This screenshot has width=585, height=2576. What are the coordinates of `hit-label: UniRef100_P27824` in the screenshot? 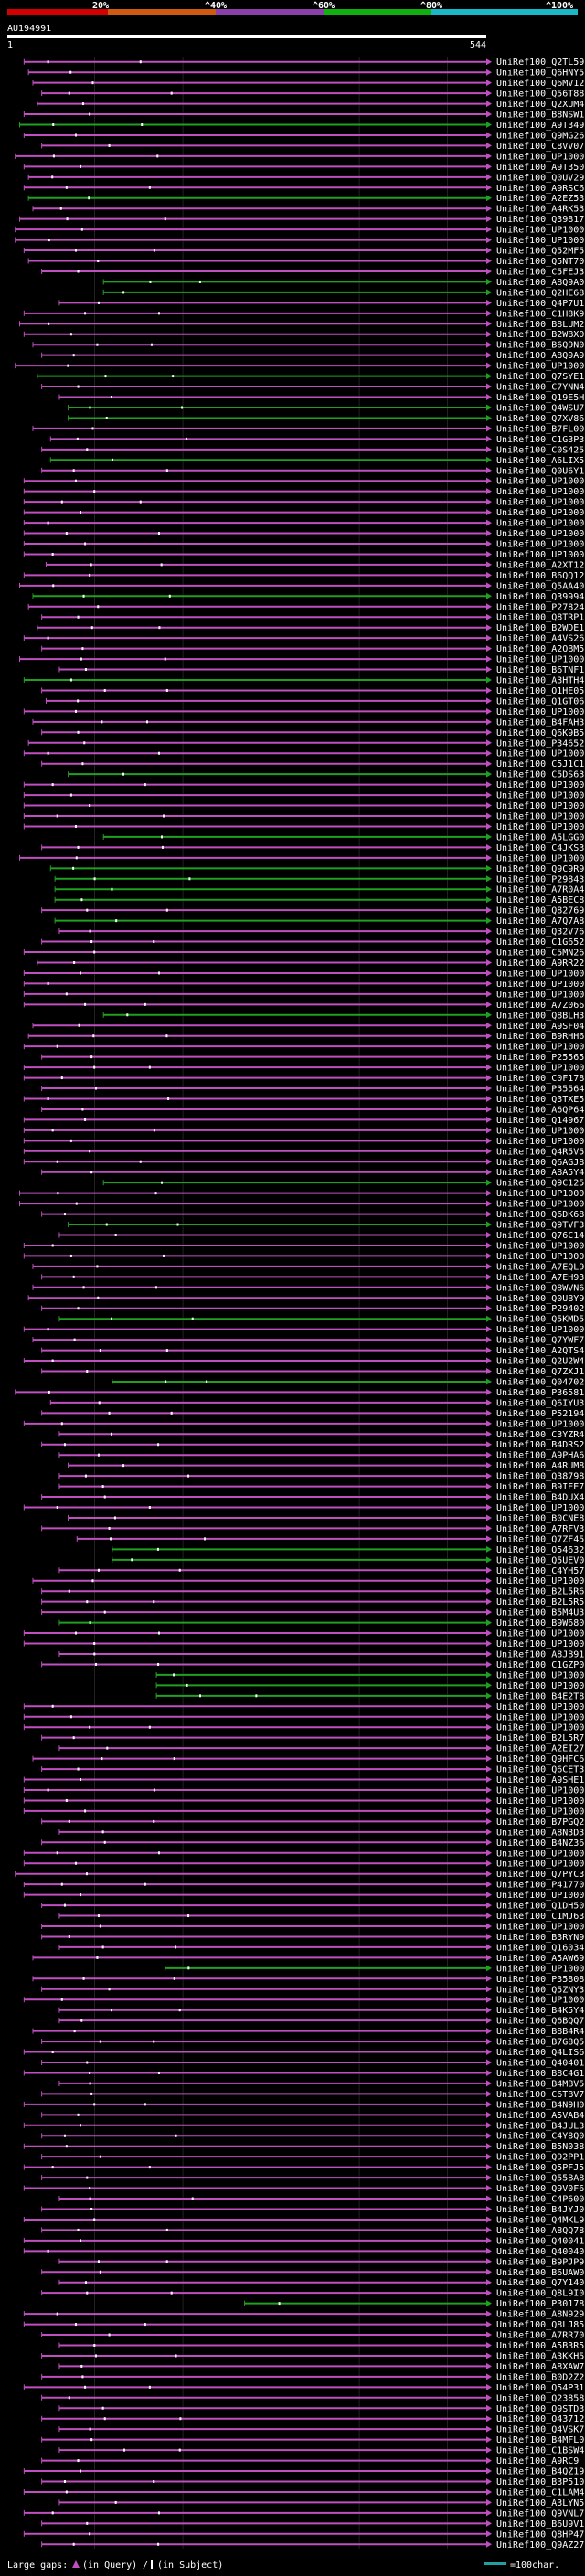 It's located at (540, 607).